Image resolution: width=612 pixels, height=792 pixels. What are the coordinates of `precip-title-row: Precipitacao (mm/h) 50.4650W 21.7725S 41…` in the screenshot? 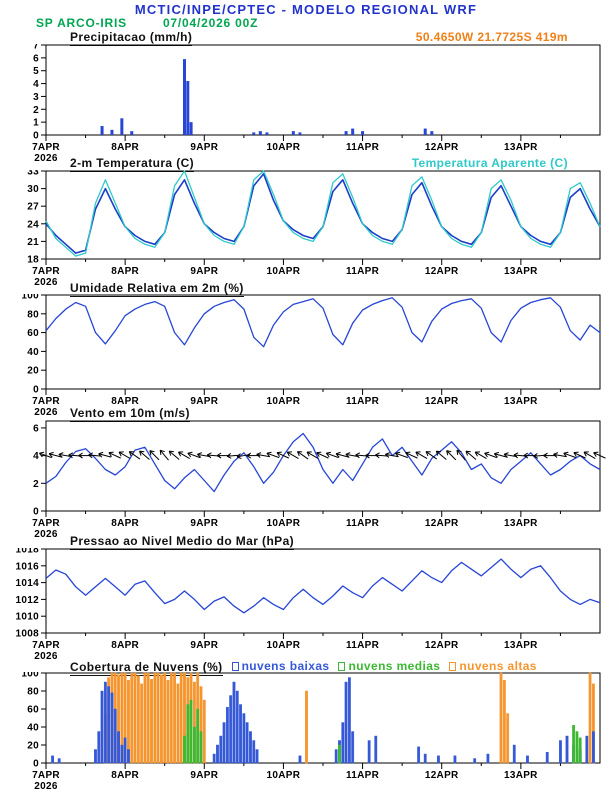 It's located at (319, 38).